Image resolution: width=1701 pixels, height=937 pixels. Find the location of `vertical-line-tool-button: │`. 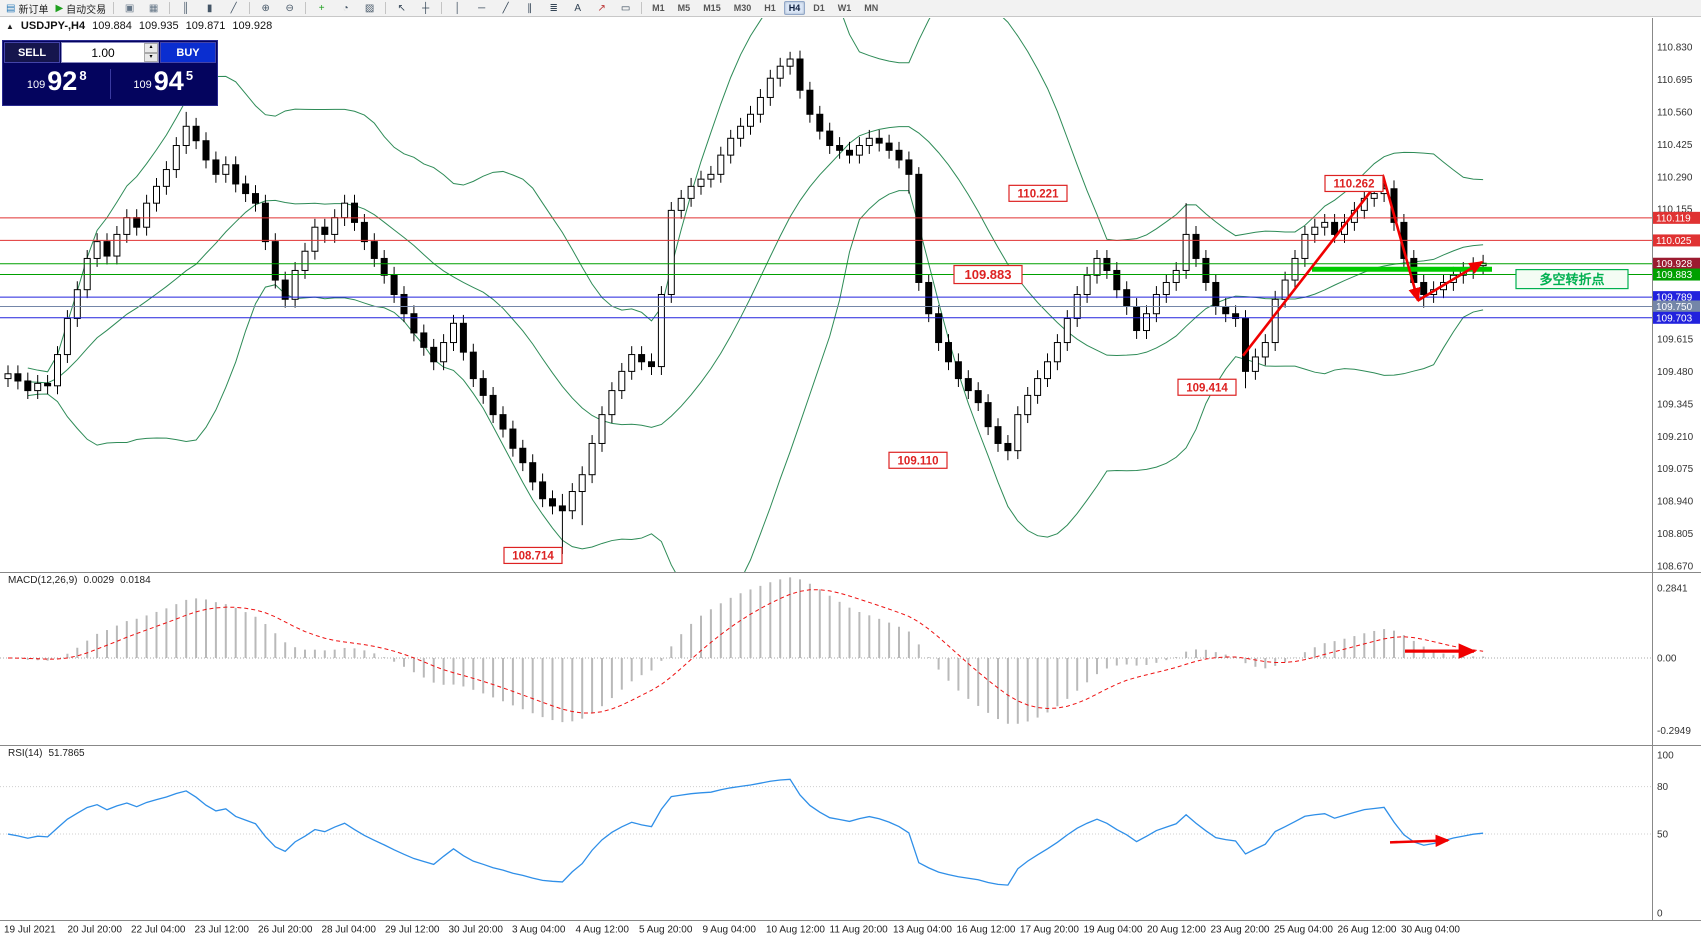

vertical-line-tool-button: │ is located at coordinates (457, 8).